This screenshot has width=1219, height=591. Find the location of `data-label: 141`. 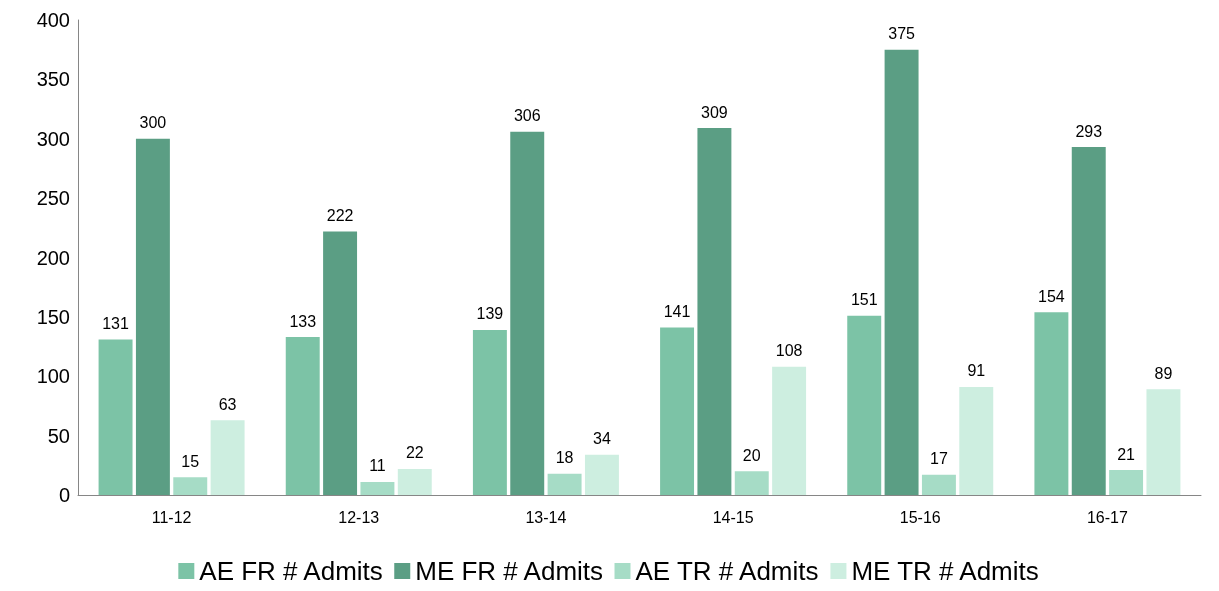

data-label: 141 is located at coordinates (677, 312).